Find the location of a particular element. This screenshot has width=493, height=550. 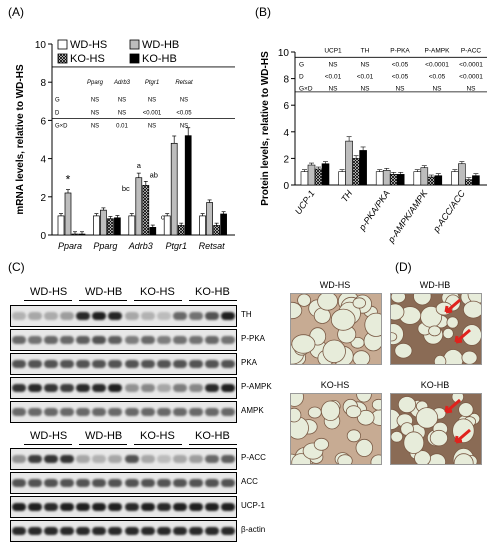

x-tick-label-b: UCP-1 is located at coordinates (305, 202).